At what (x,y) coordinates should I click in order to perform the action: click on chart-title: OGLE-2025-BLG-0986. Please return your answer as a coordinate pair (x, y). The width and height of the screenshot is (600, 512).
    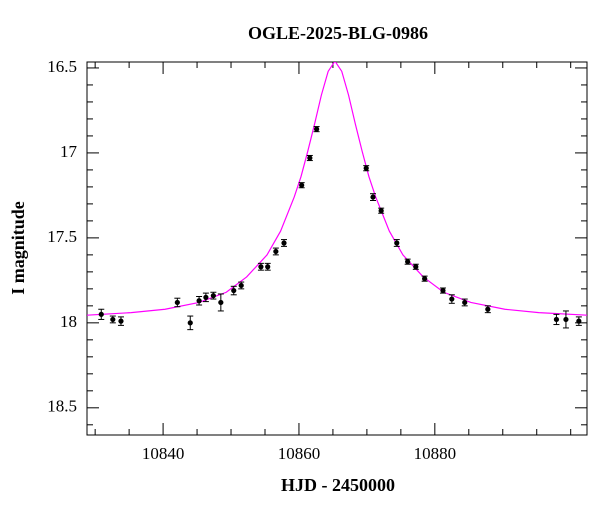
    Looking at the image, I should click on (338, 33).